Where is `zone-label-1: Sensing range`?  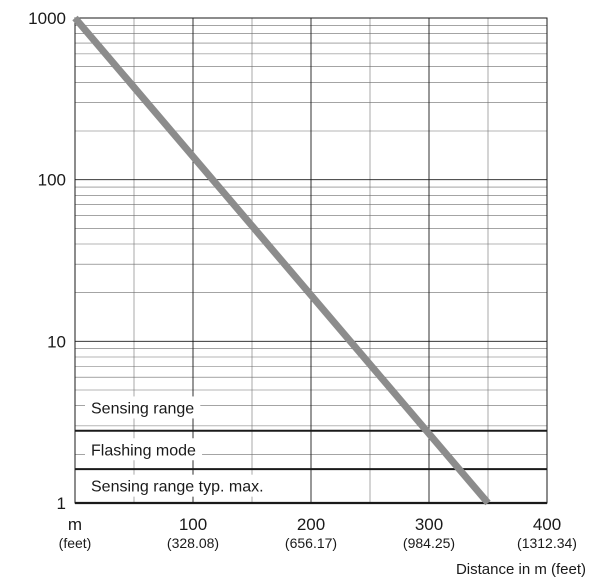
zone-label-1: Sensing range is located at coordinates (142, 408).